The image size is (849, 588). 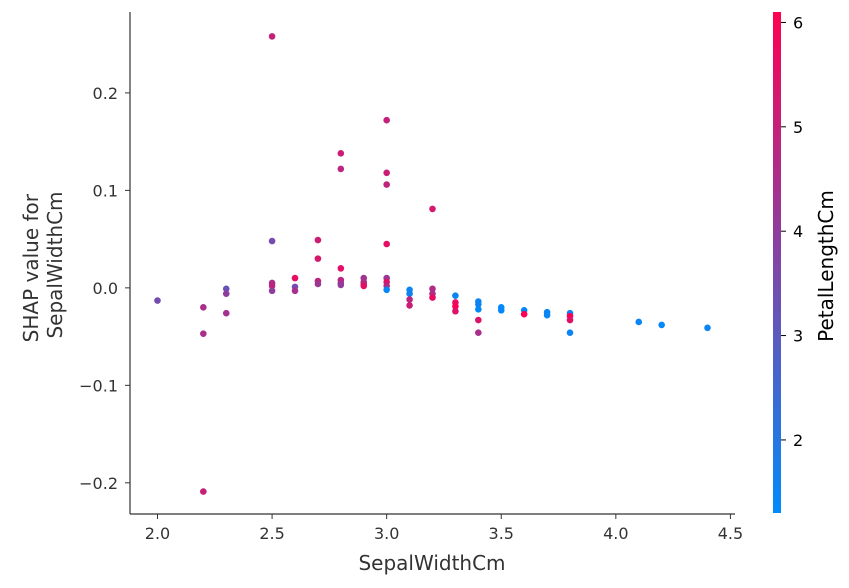 I want to click on colorbar-tick-label: 2, so click(x=798, y=440).